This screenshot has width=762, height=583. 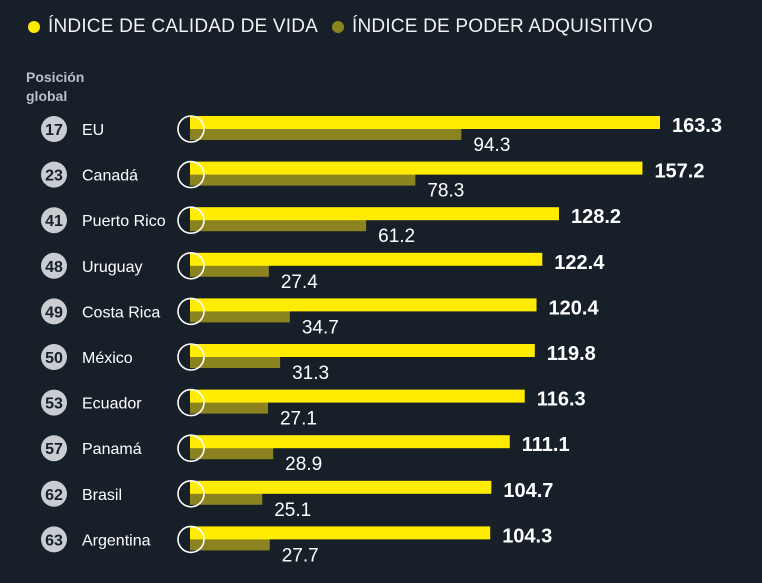 What do you see at coordinates (571, 354) in the screenshot?
I see `data-label-quality: 119.8` at bounding box center [571, 354].